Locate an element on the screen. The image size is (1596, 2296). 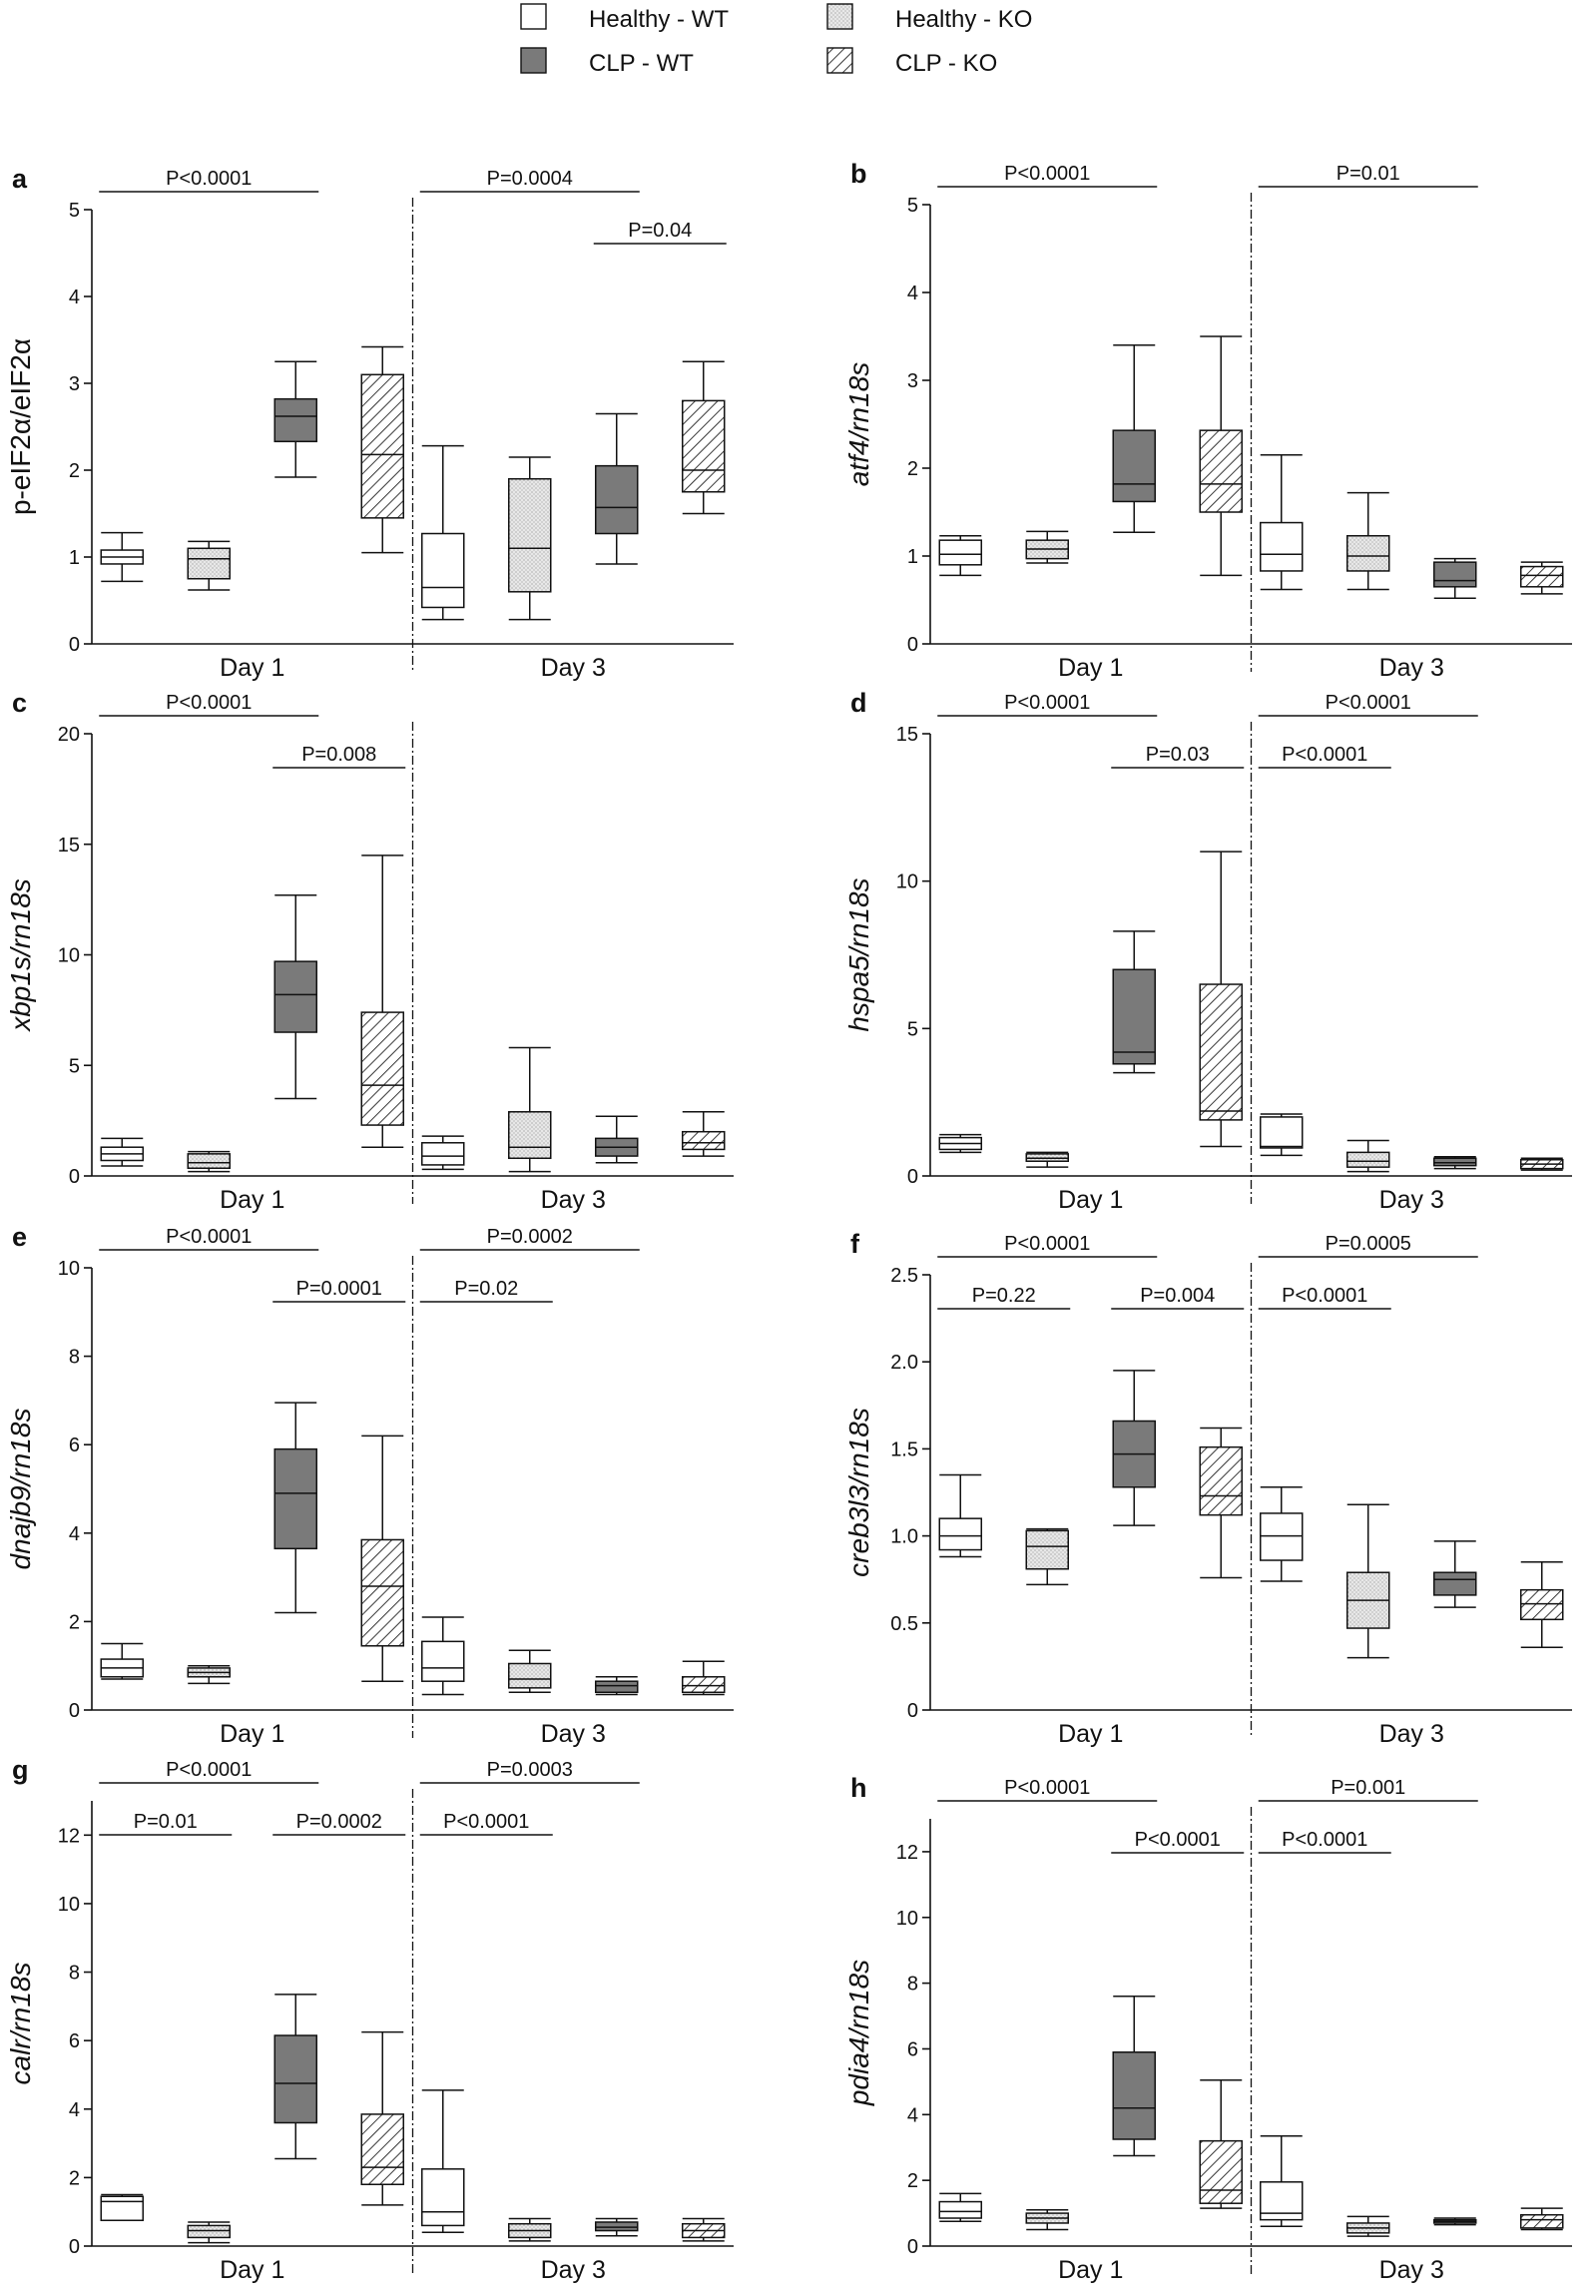
panel-b-letter: b is located at coordinates (858, 174).